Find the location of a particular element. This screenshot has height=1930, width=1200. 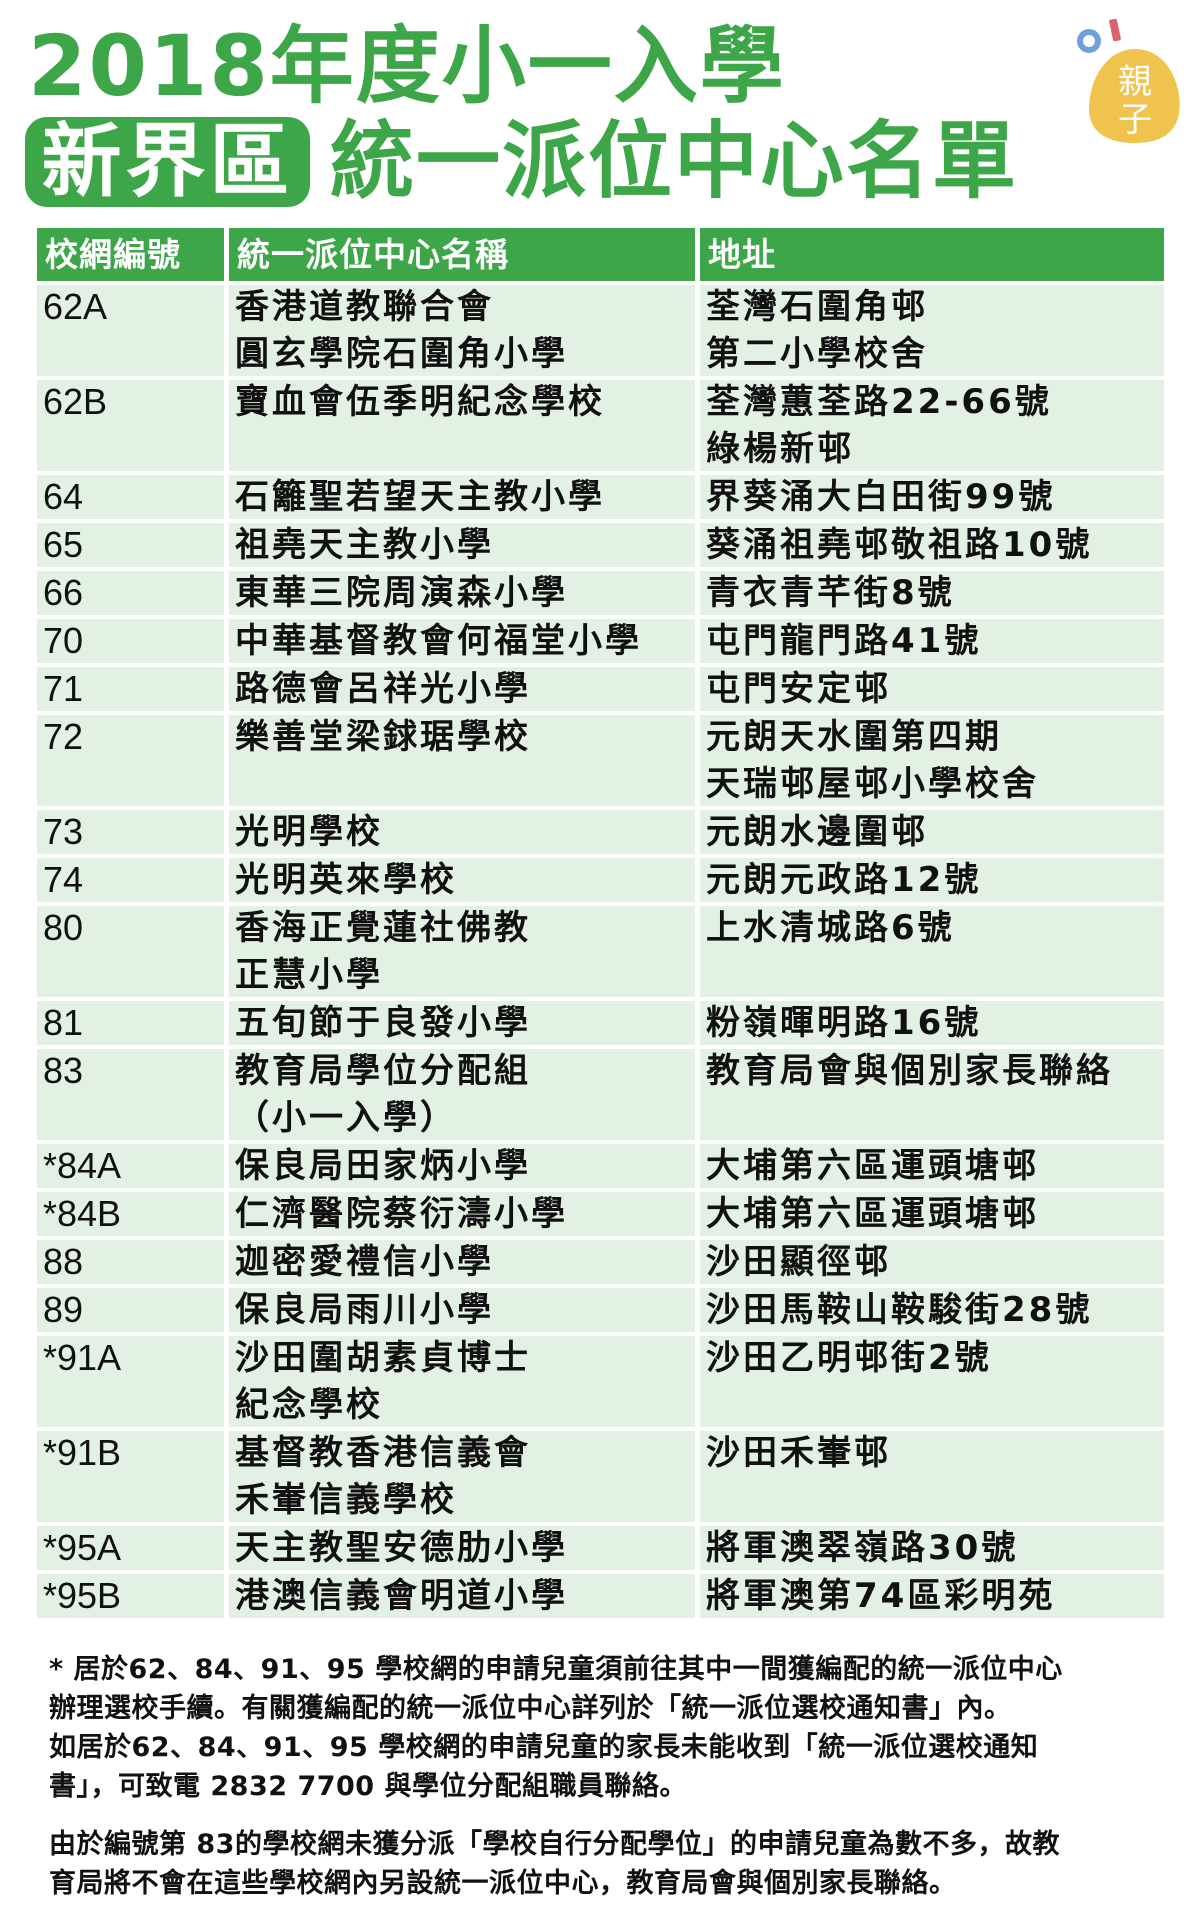

center-address: 元朗元政路12號 is located at coordinates (932, 880).